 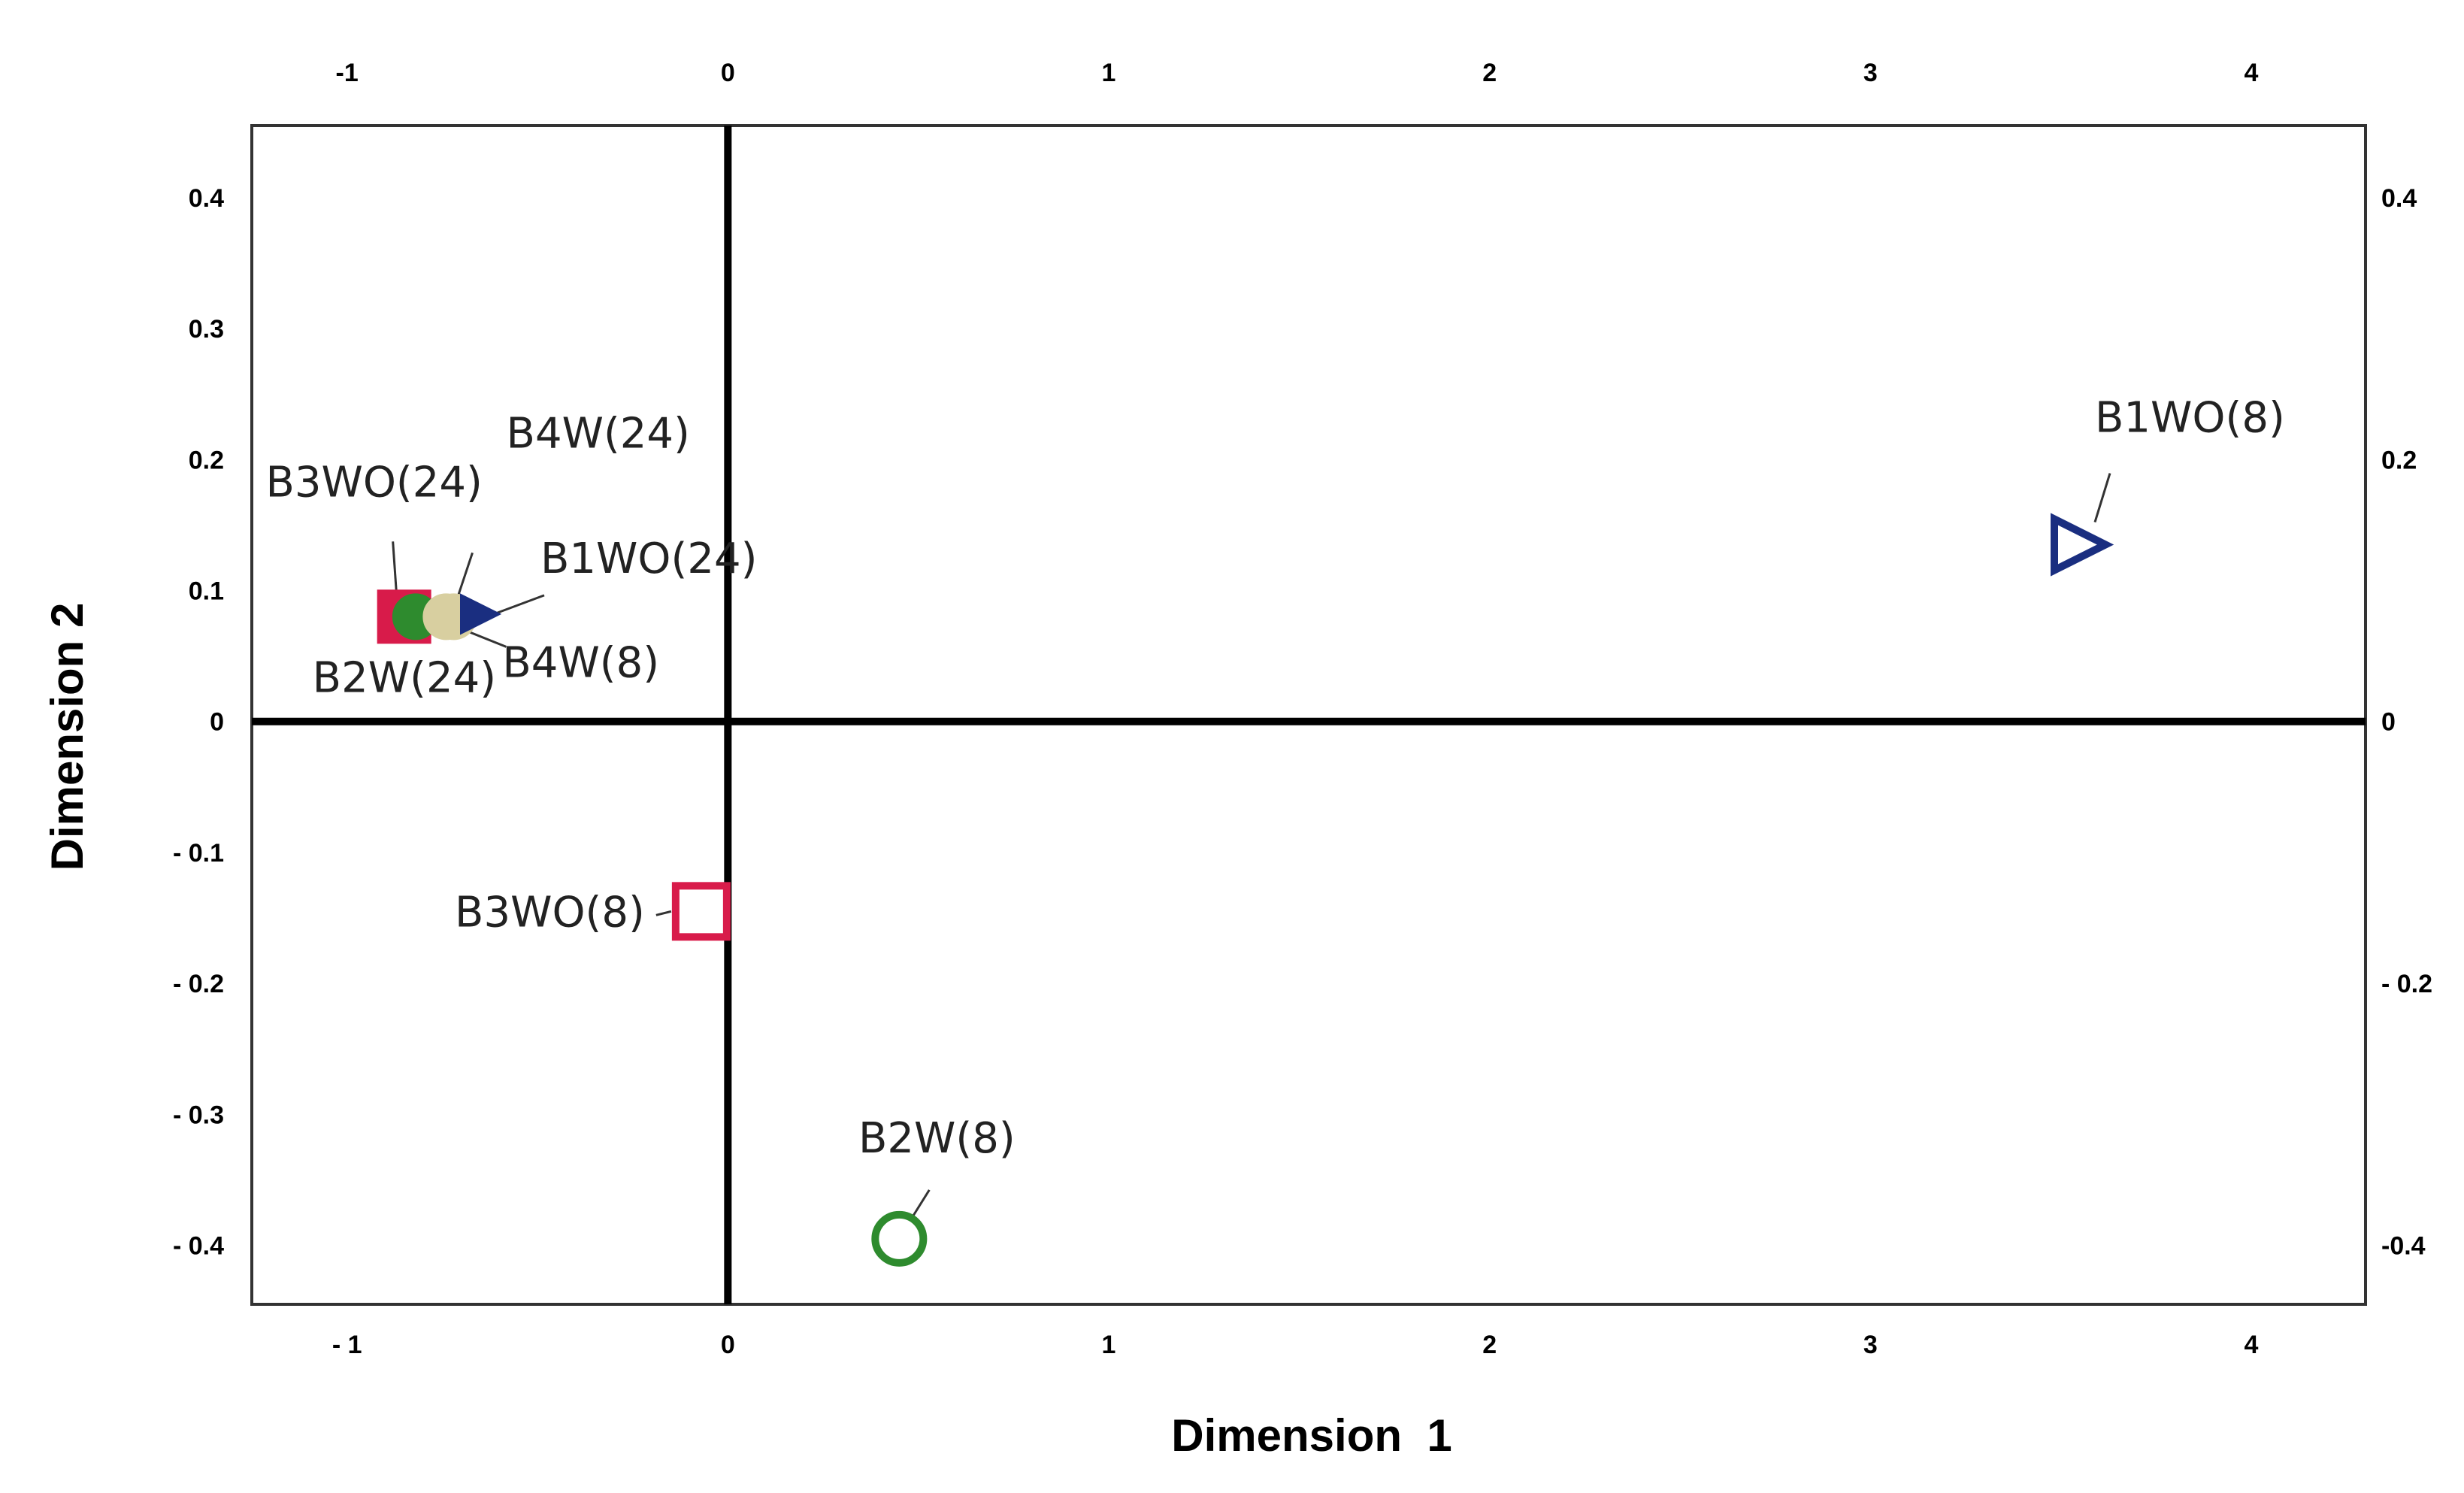 What do you see at coordinates (937, 1138) in the screenshot?
I see `label-marker-b2w8: B2W(8)` at bounding box center [937, 1138].